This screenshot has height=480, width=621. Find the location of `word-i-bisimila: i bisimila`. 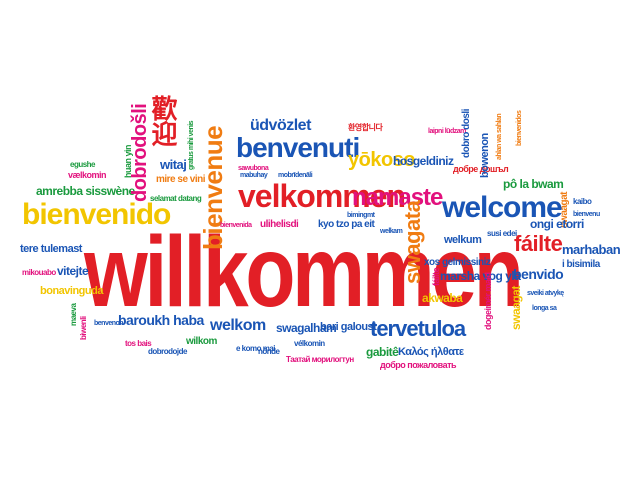

word-i-bisimila: i bisimila is located at coordinates (581, 264).